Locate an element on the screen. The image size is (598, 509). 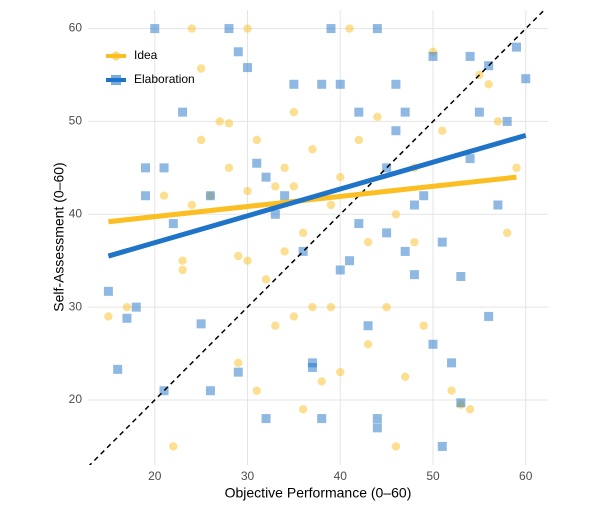
y-axis-title: Self-Assessment (0–60) is located at coordinates (59, 236).